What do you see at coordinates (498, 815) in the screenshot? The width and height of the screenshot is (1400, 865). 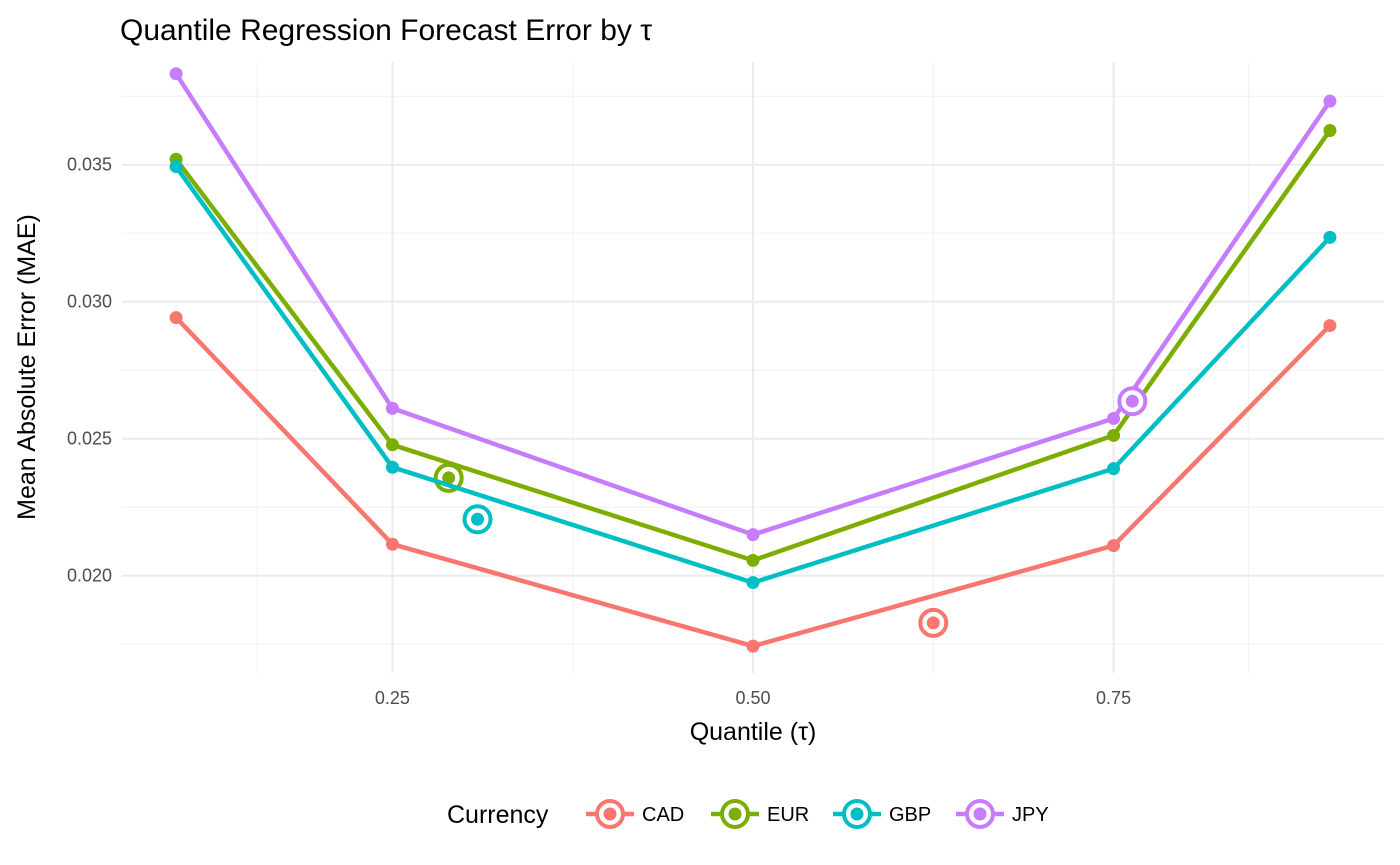 I see `legend-title: Currency` at bounding box center [498, 815].